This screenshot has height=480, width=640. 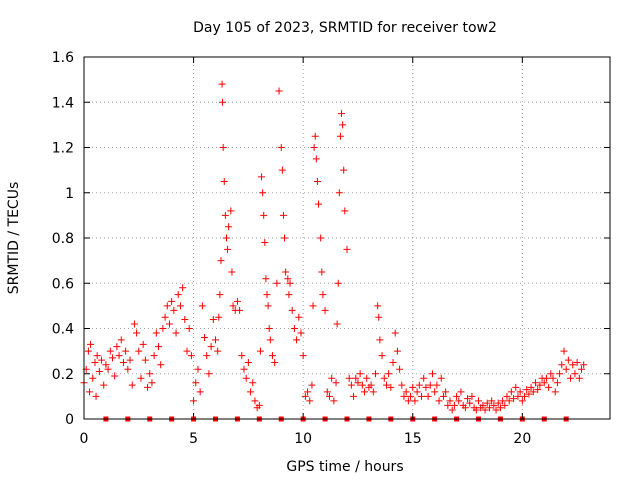 What do you see at coordinates (63, 58) in the screenshot?
I see `y-tick-label: 1.6` at bounding box center [63, 58].